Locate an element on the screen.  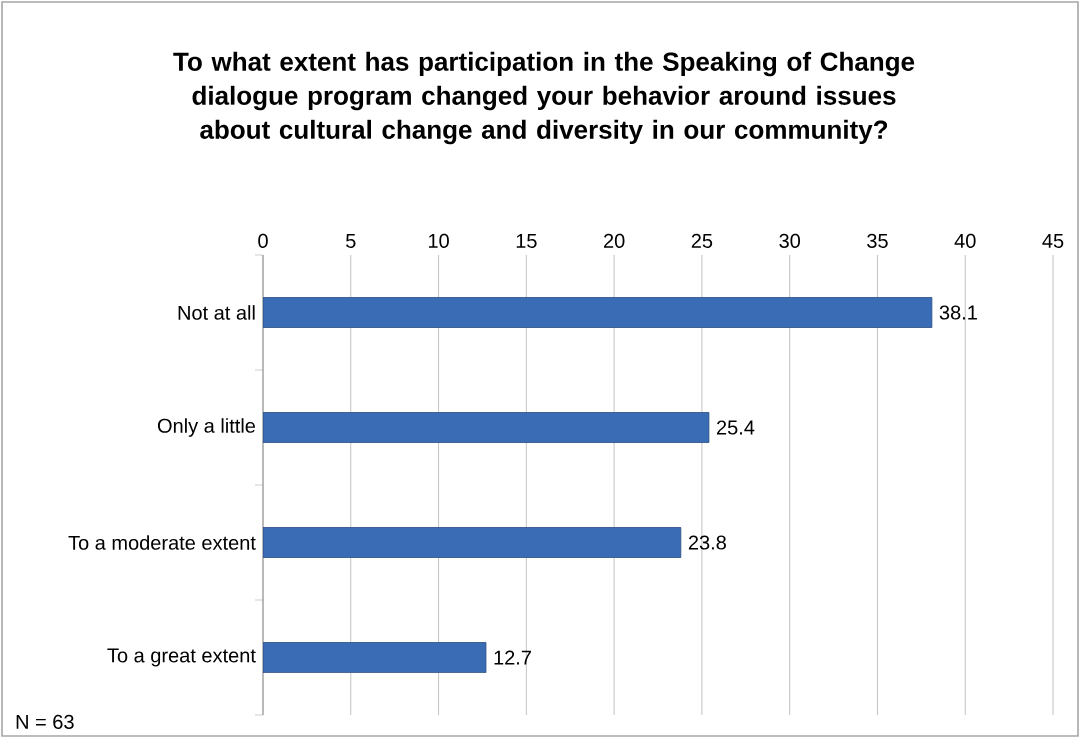
chart-title: To what extent has participation in the Speaking of Change dialogue program changed your behavior around issues about cultural change and diversity in our community? is located at coordinates (544, 98).